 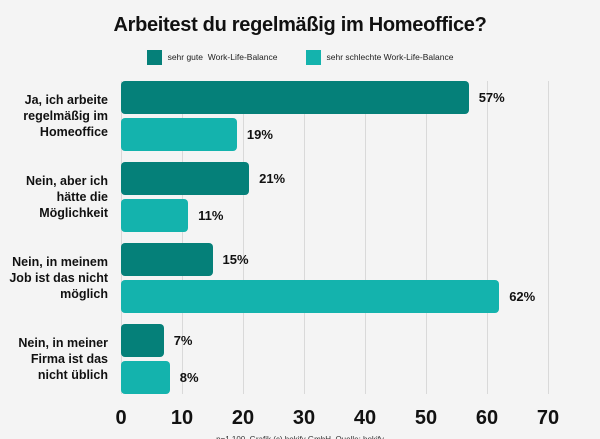 What do you see at coordinates (548, 418) in the screenshot?
I see `x-axis-tick-70: 70` at bounding box center [548, 418].